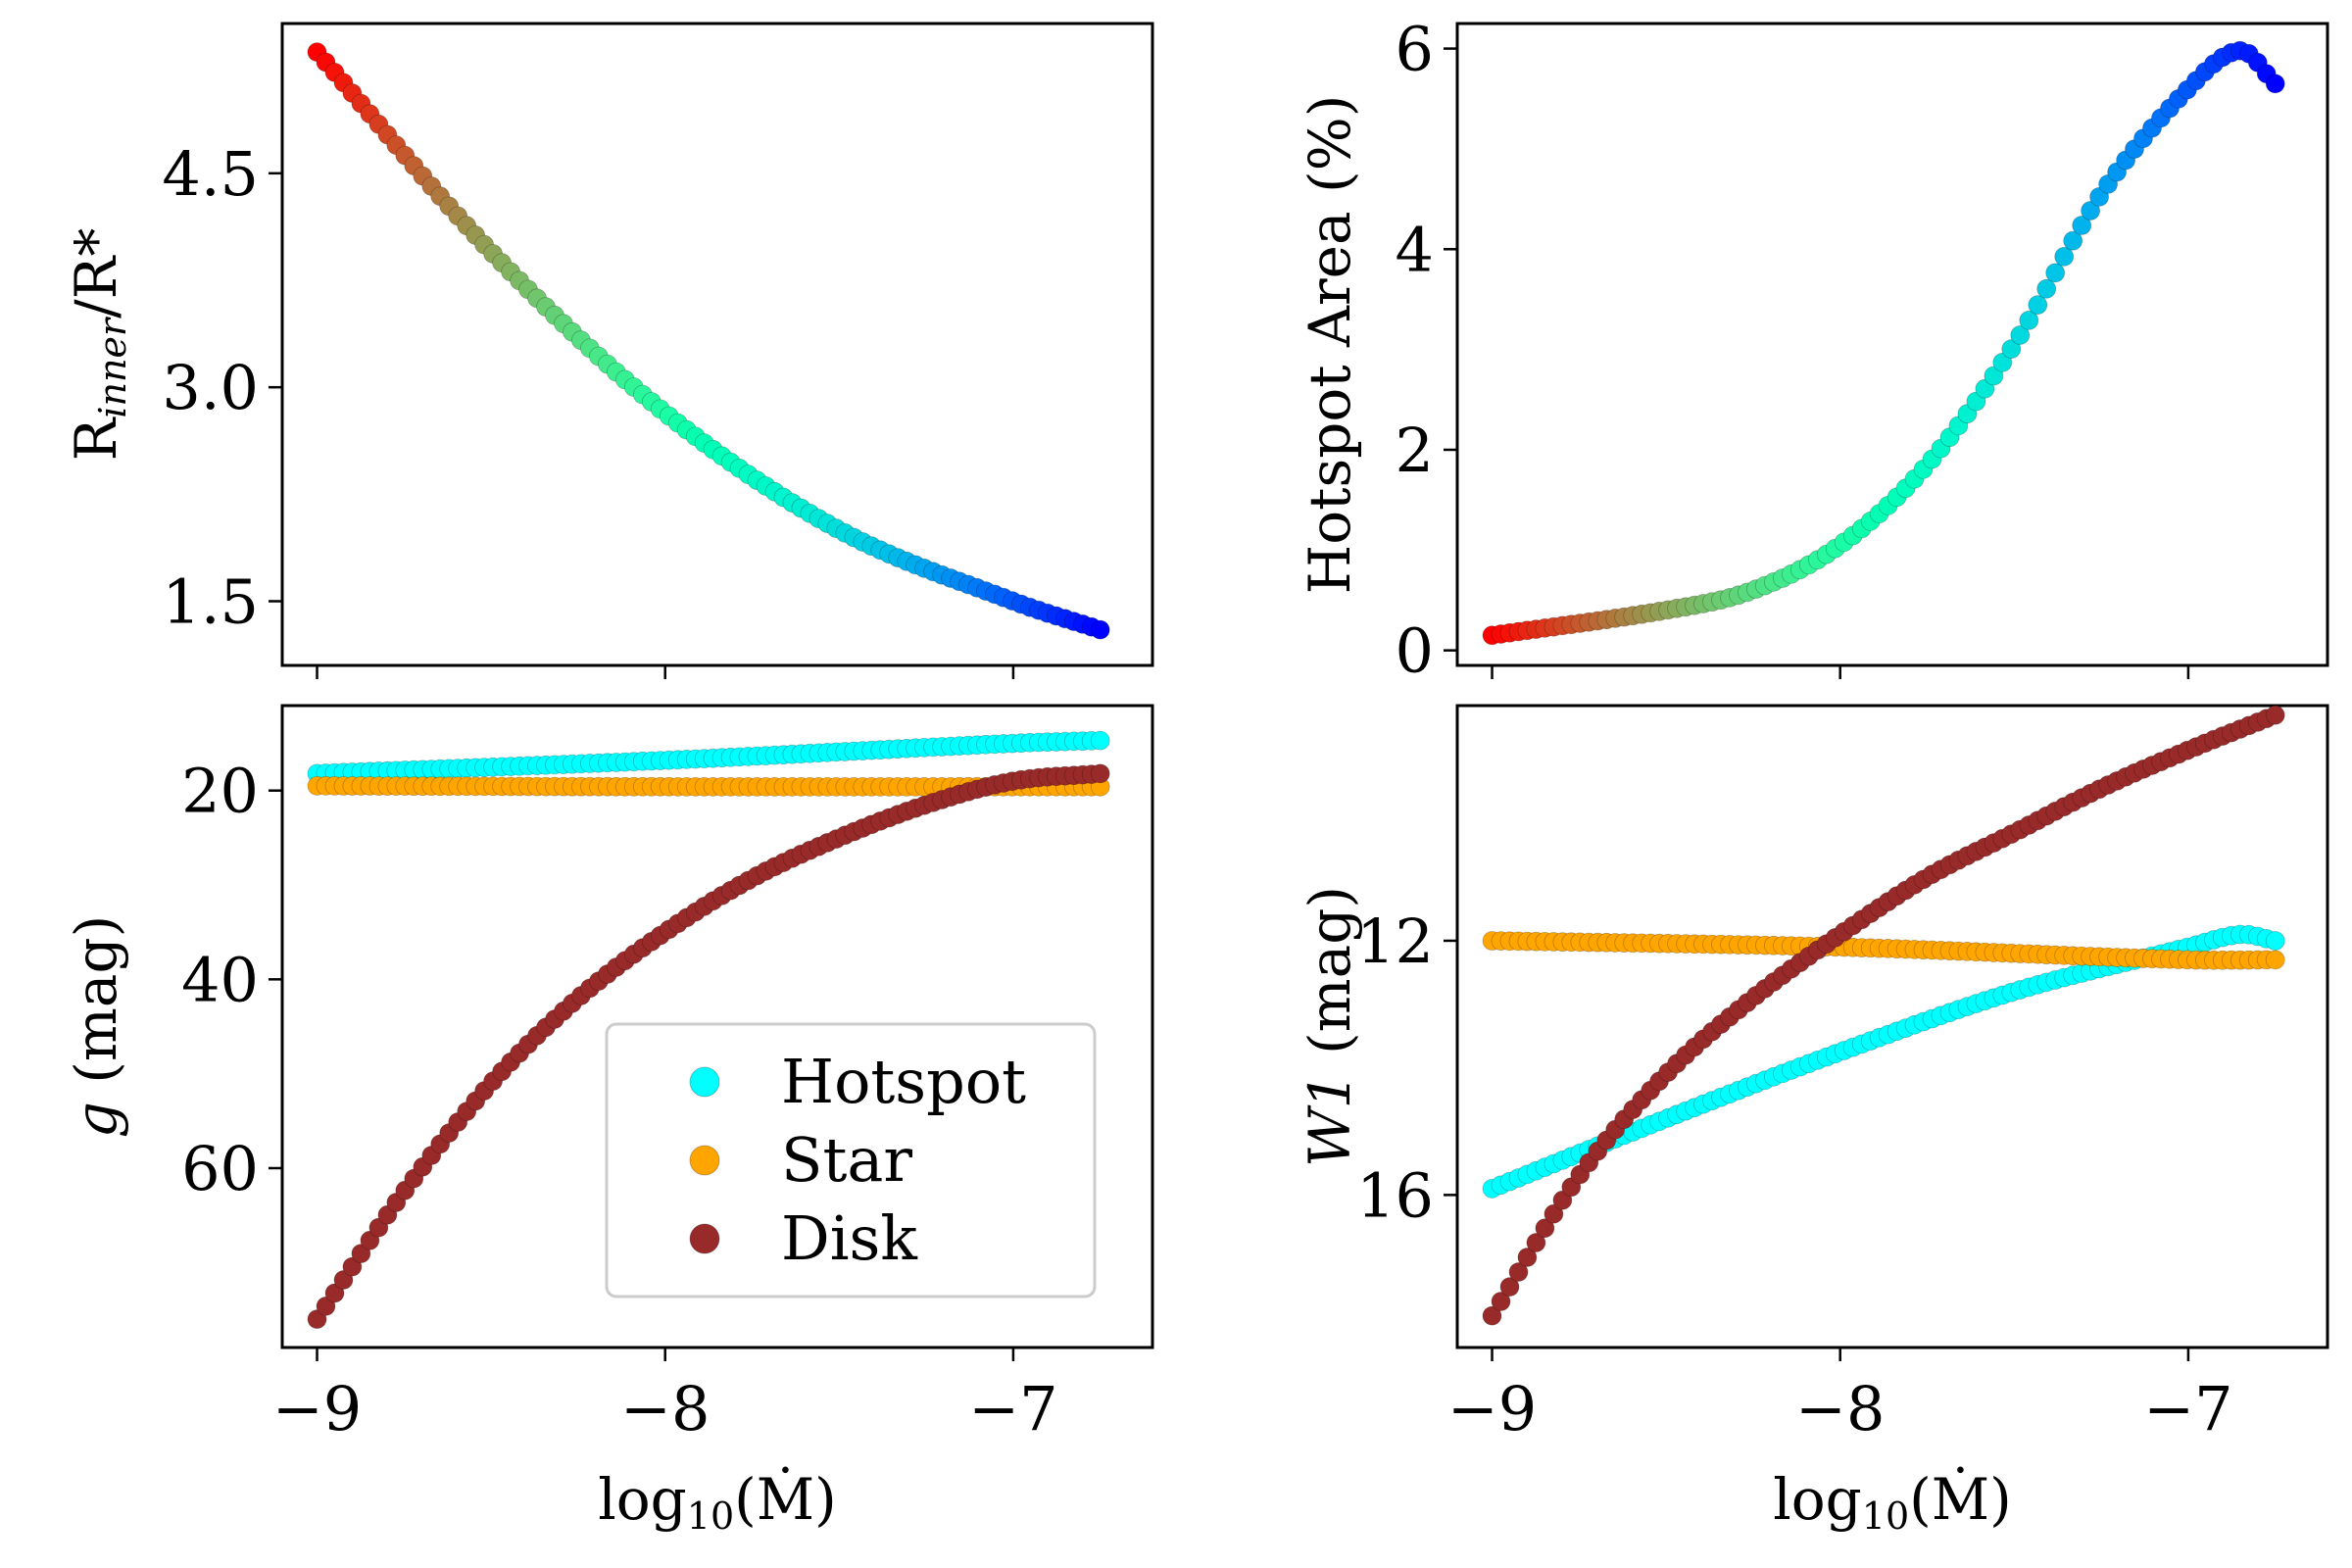 This screenshot has height=1568, width=2352. I want to click on y-axis-label: Rinner/R*, so click(98, 345).